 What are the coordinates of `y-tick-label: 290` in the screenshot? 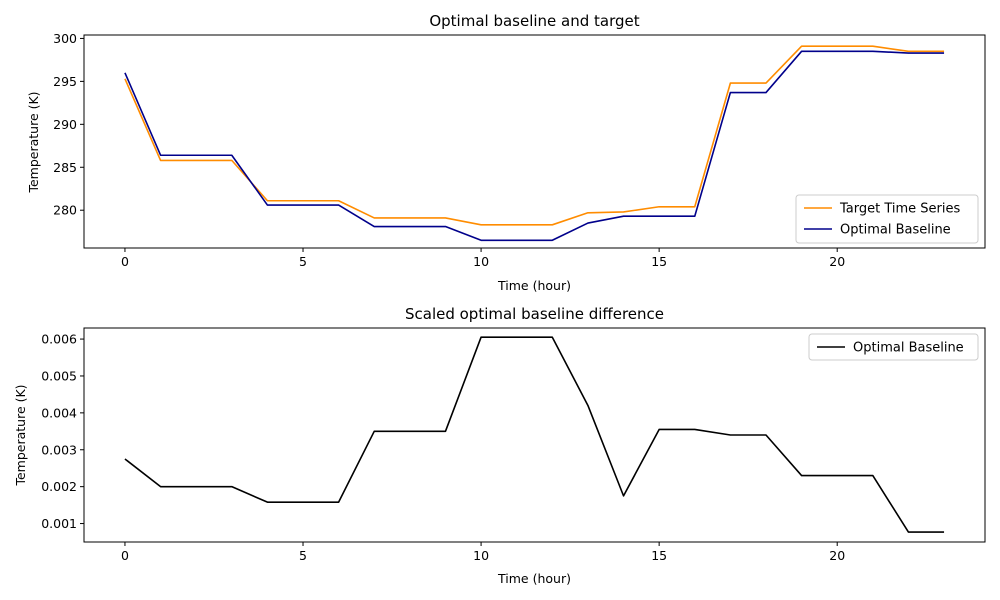 It's located at (65, 124).